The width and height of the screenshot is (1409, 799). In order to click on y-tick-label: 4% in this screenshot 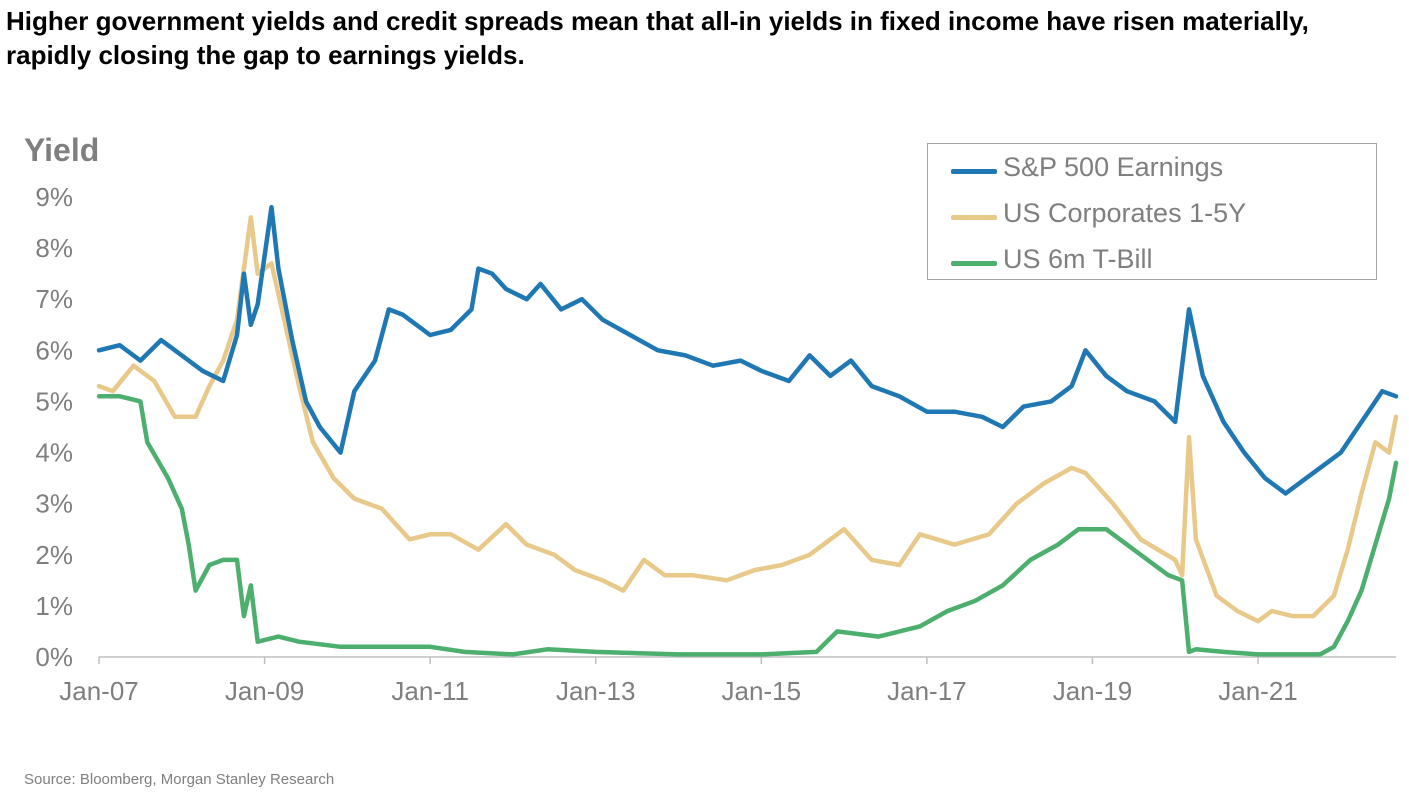, I will do `click(54, 453)`.